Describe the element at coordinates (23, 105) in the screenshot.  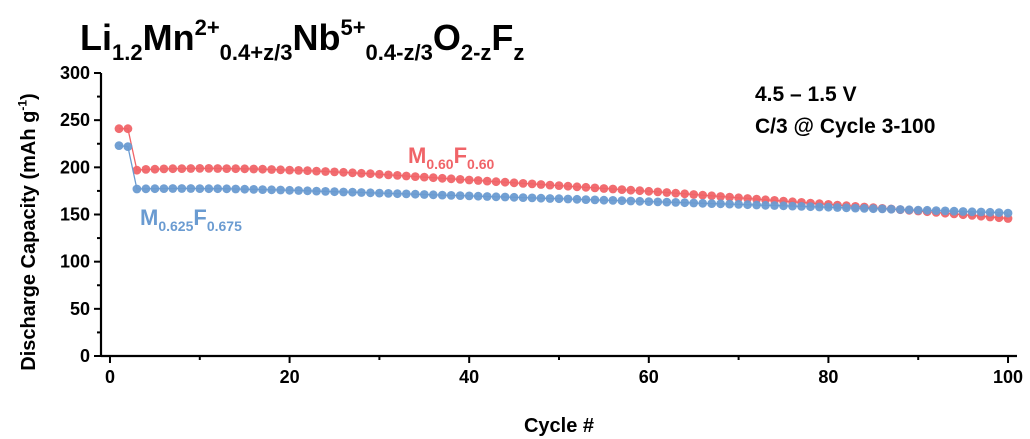
I see `y-axis-title-part: -1` at that location.